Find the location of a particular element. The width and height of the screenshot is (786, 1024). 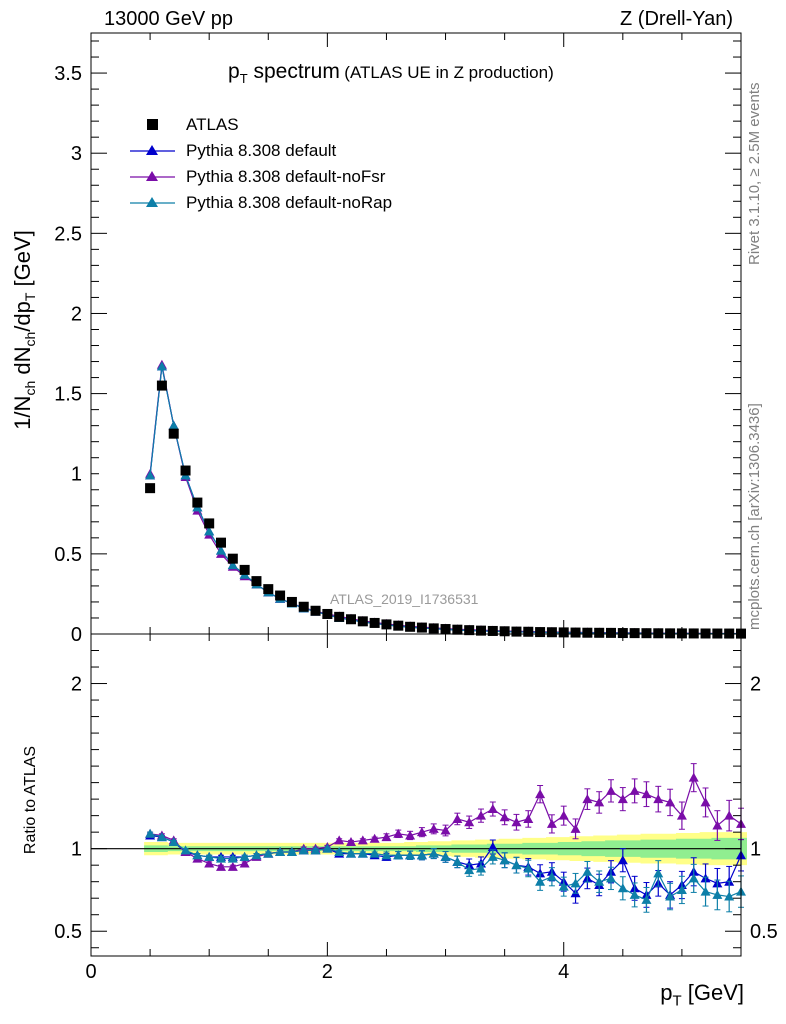

ratio-y-tick-label: 1 is located at coordinates (76, 850).